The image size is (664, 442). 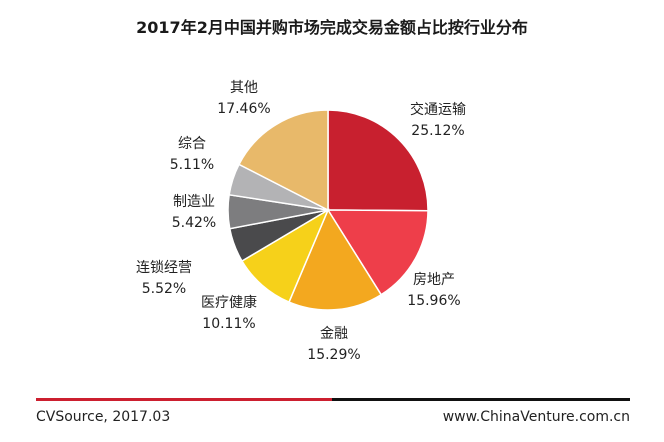 What do you see at coordinates (437, 131) in the screenshot?
I see `slice-label-value-1: 25.12%` at bounding box center [437, 131].